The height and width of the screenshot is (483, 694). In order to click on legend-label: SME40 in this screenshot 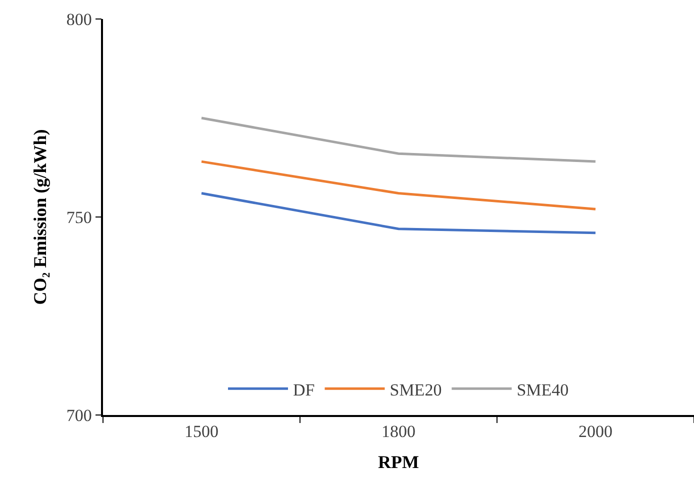, I will do `click(542, 390)`.